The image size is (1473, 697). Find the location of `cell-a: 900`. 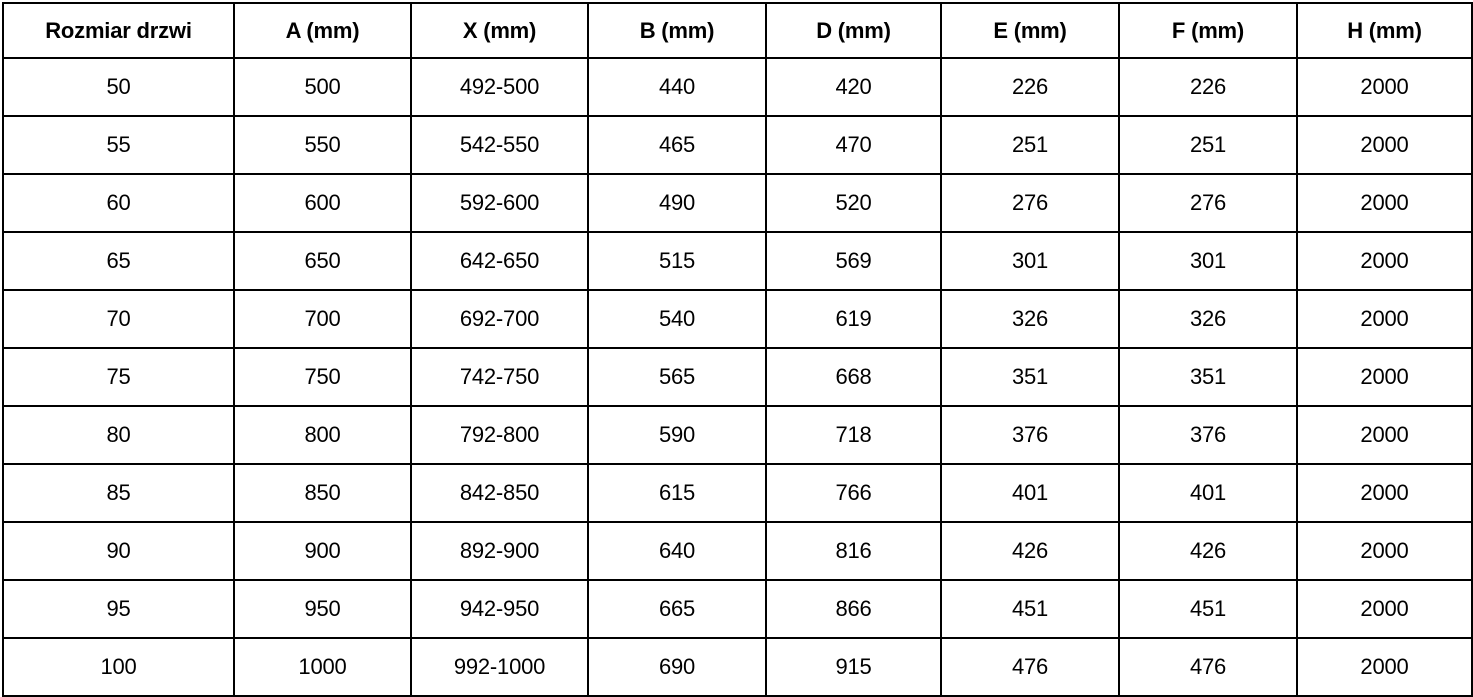

cell-a: 900 is located at coordinates (322, 551).